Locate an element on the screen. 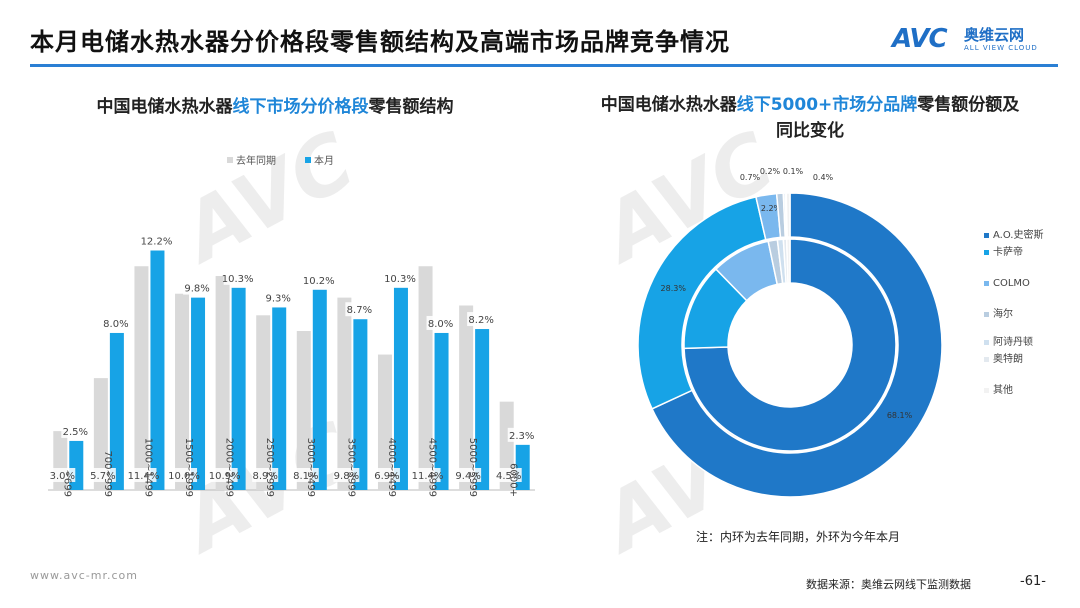 The height and width of the screenshot is (608, 1080). data-label-this-month: 8.7% is located at coordinates (359, 310).